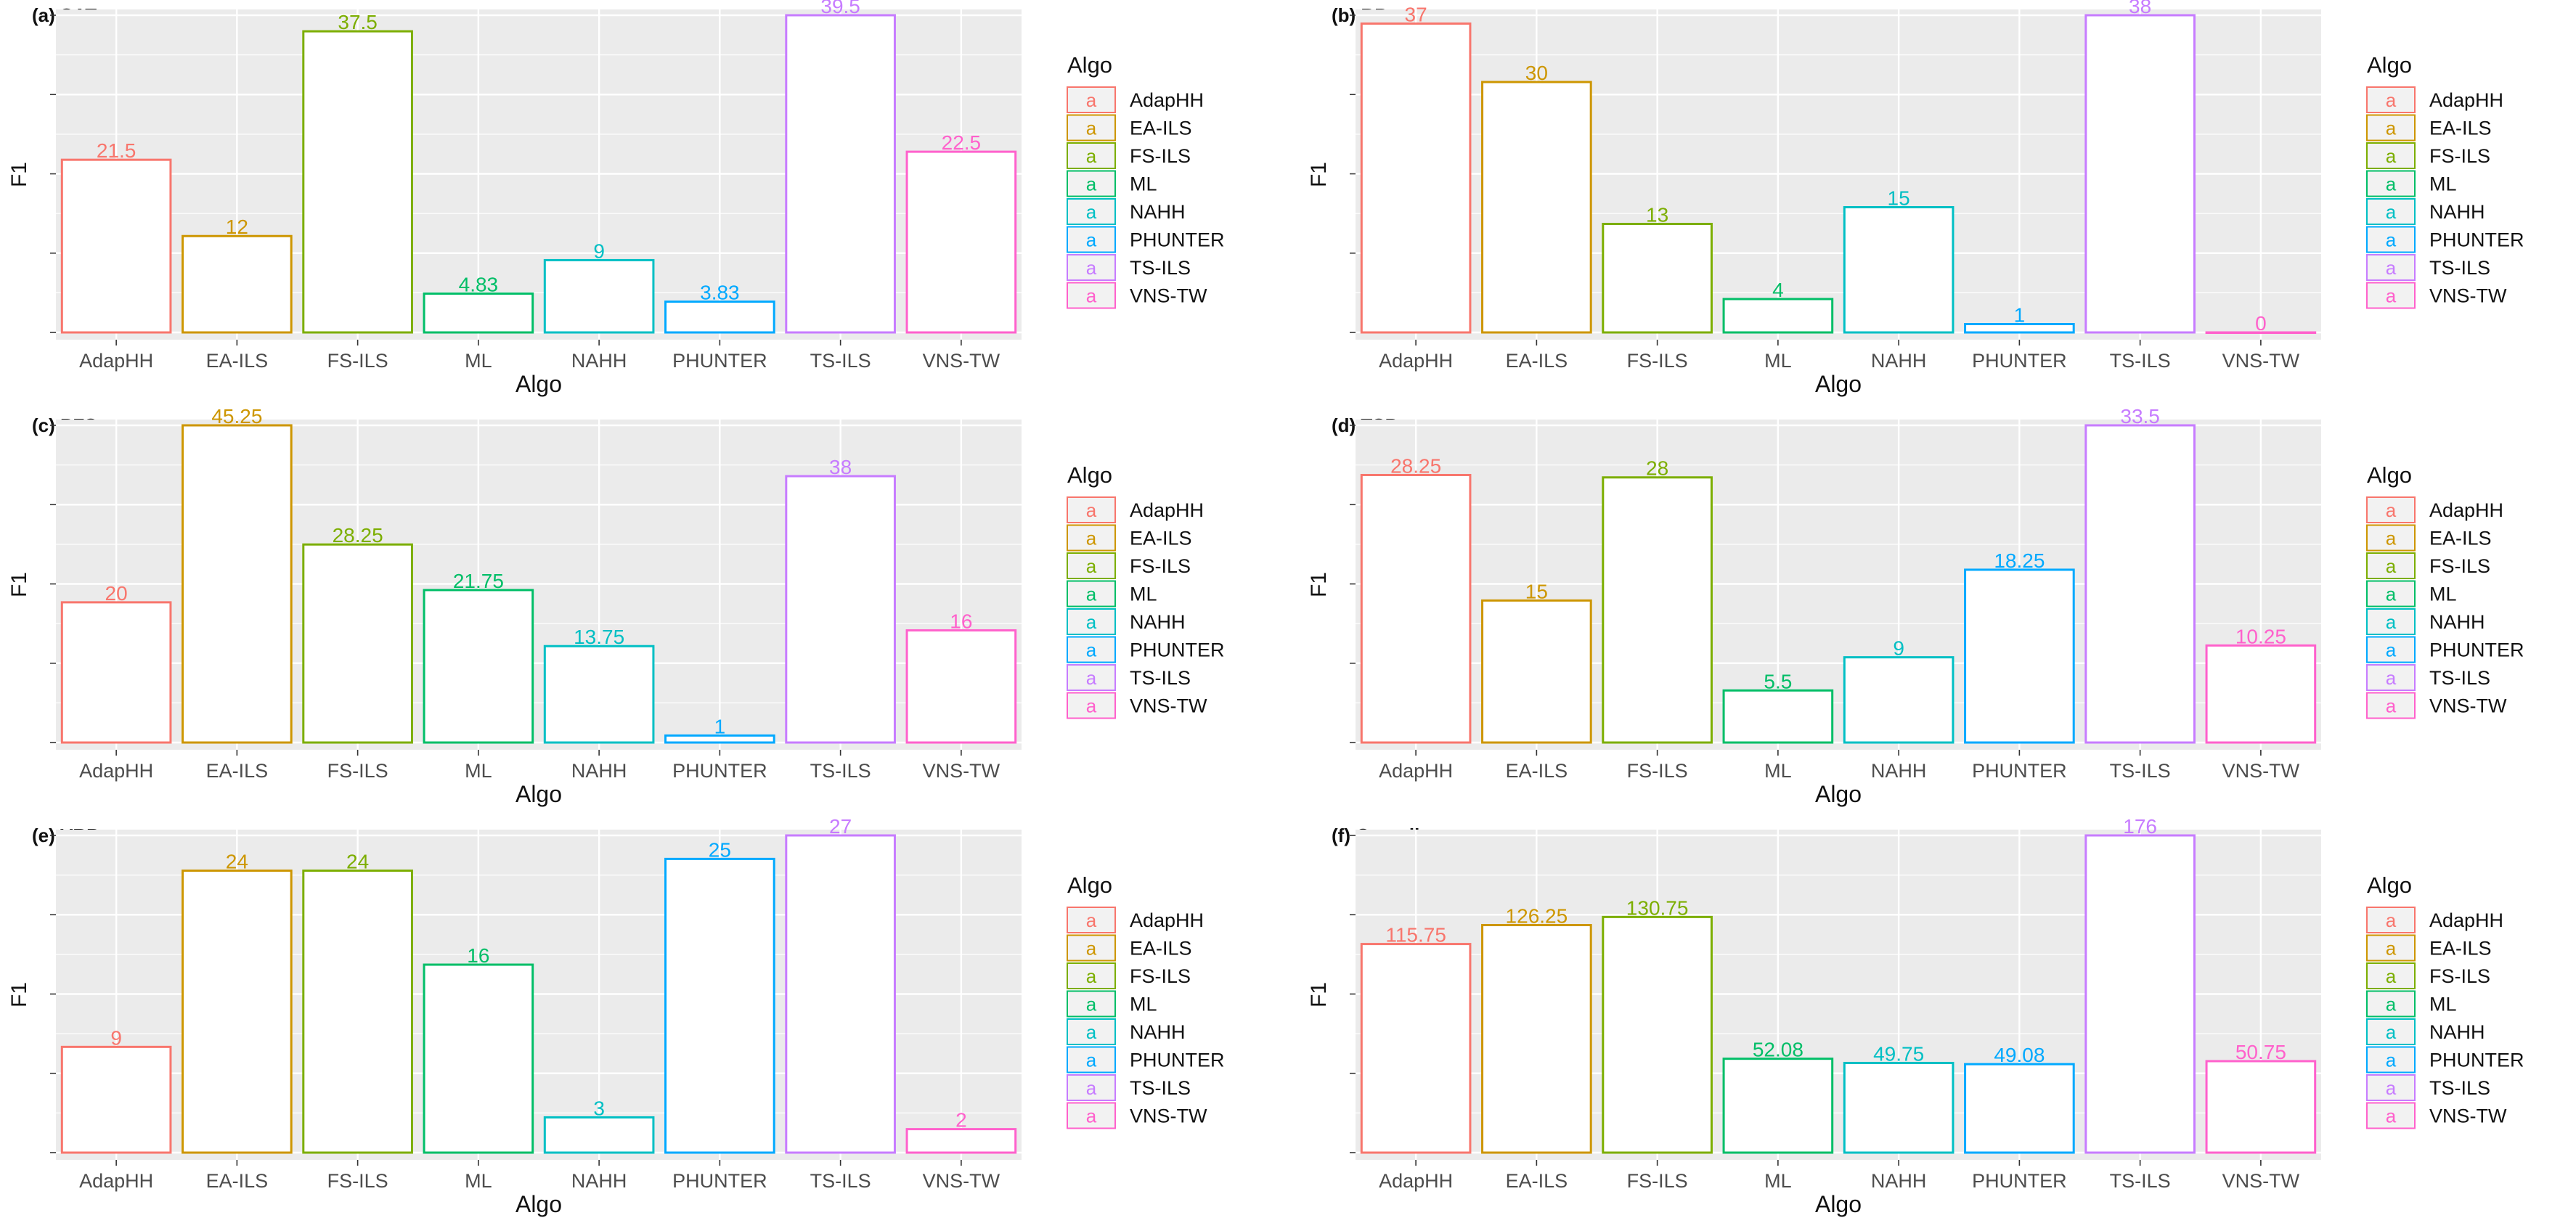 This screenshot has height=1231, width=2576. Describe the element at coordinates (840, 8) in the screenshot. I see `panel-a-sat-value-label-ts-ils: 39.5` at that location.